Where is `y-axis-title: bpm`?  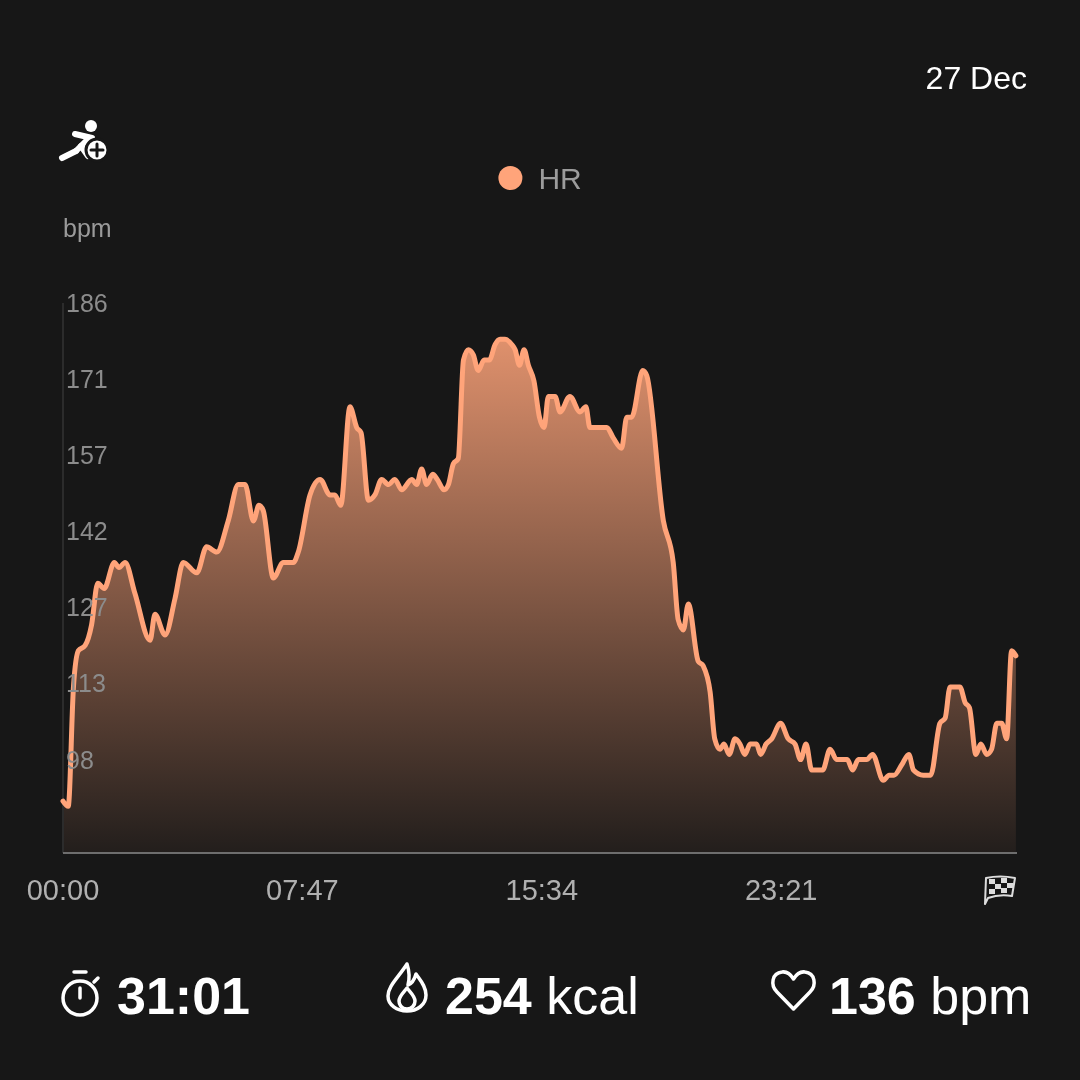
y-axis-title: bpm is located at coordinates (87, 228).